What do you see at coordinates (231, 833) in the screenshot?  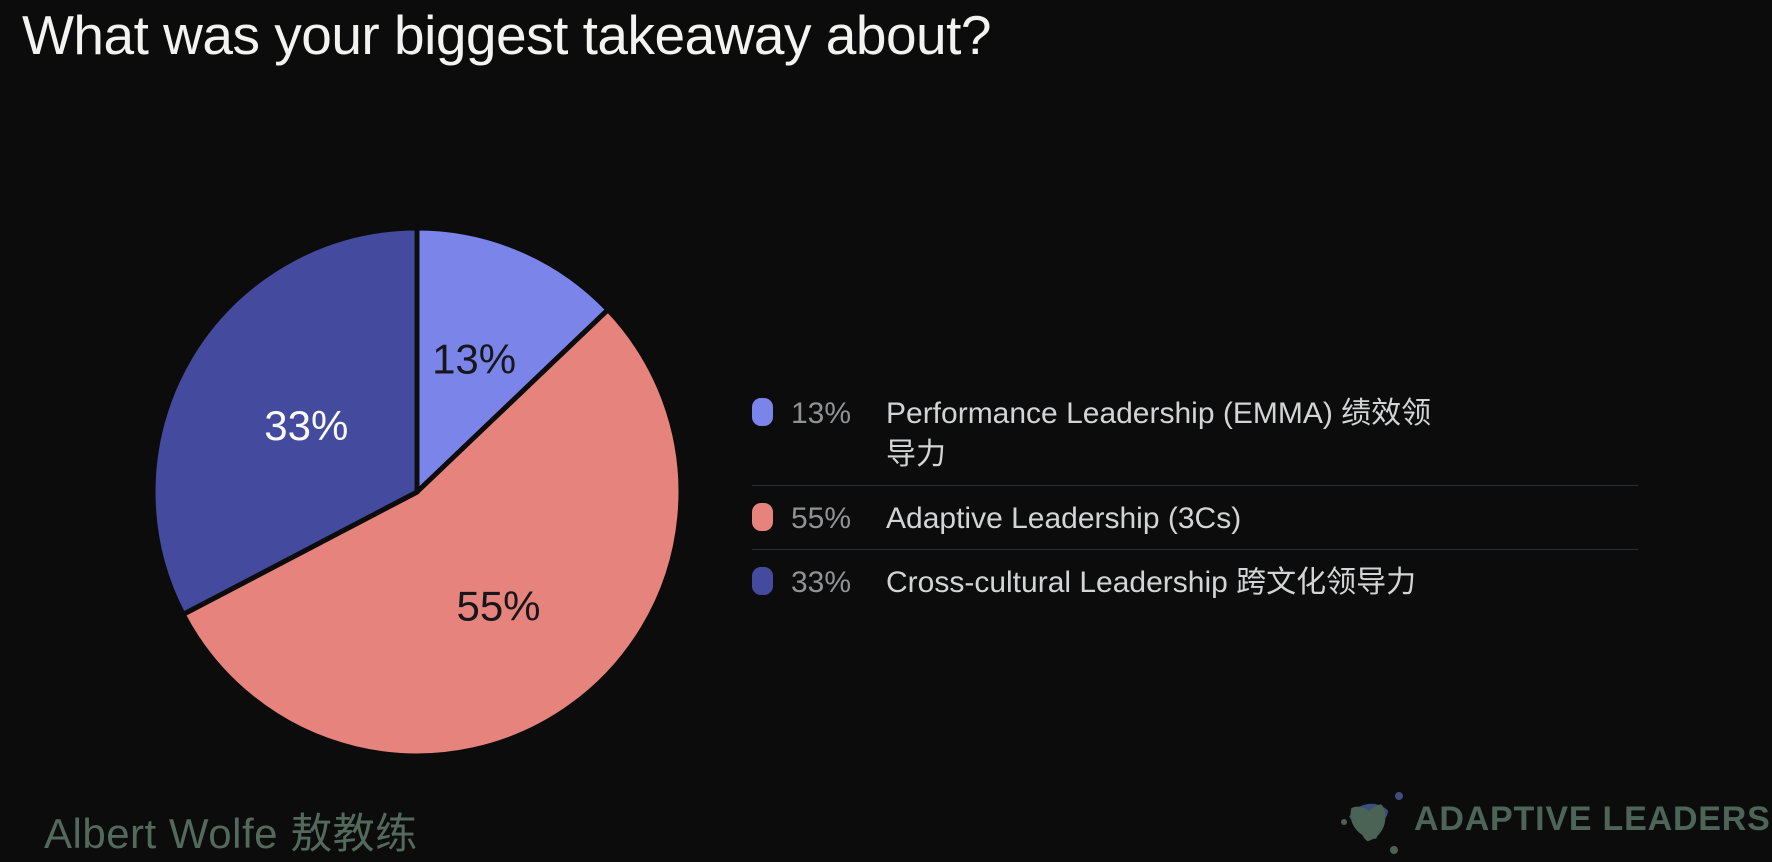 I see `presenter-name: Albert Wolfe 敖教练` at bounding box center [231, 833].